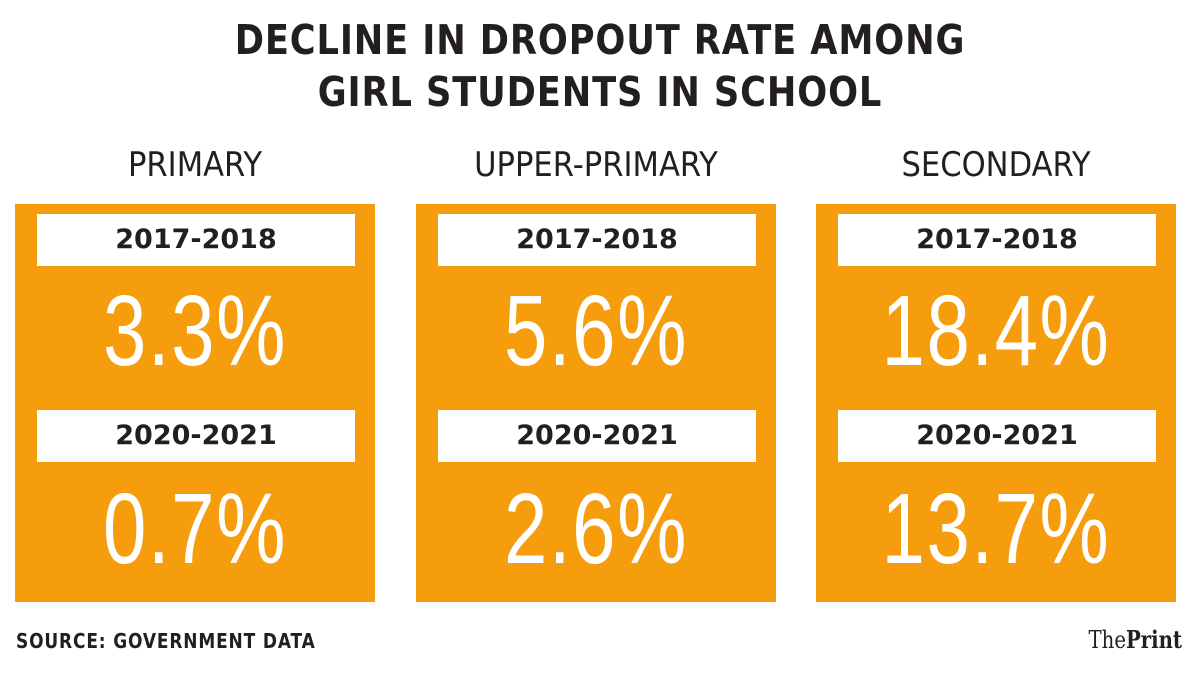  Describe the element at coordinates (1153, 639) in the screenshot. I see `logo-print: Print` at that location.